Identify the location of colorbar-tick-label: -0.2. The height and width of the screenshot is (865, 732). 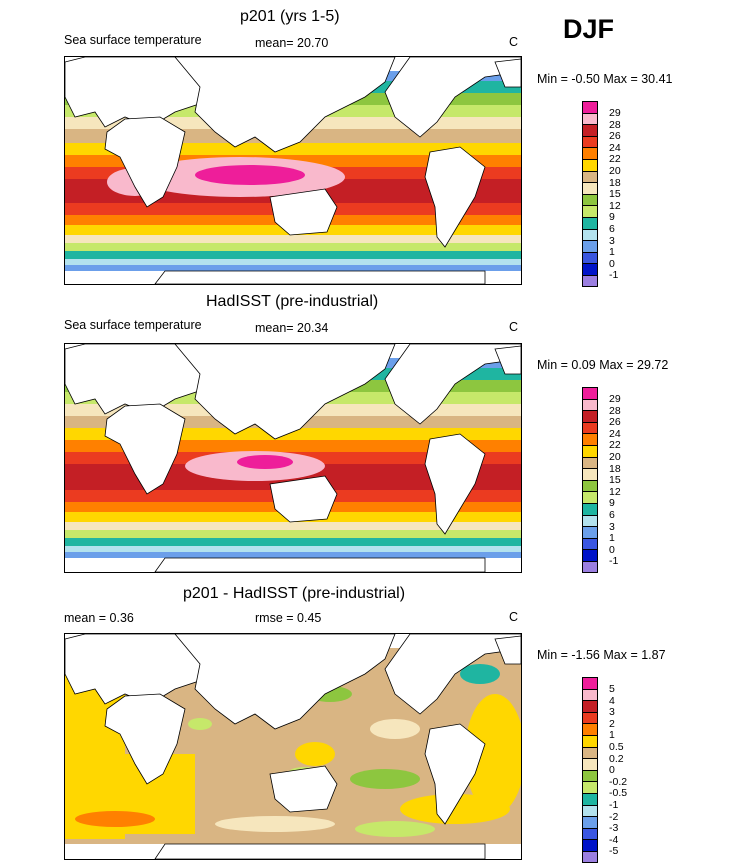
(618, 782).